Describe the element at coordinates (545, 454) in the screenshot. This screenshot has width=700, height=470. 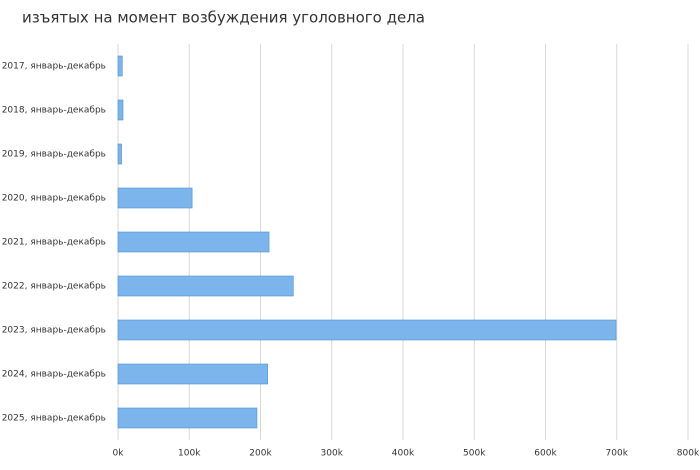
I see `x-tick-label: 600k` at that location.